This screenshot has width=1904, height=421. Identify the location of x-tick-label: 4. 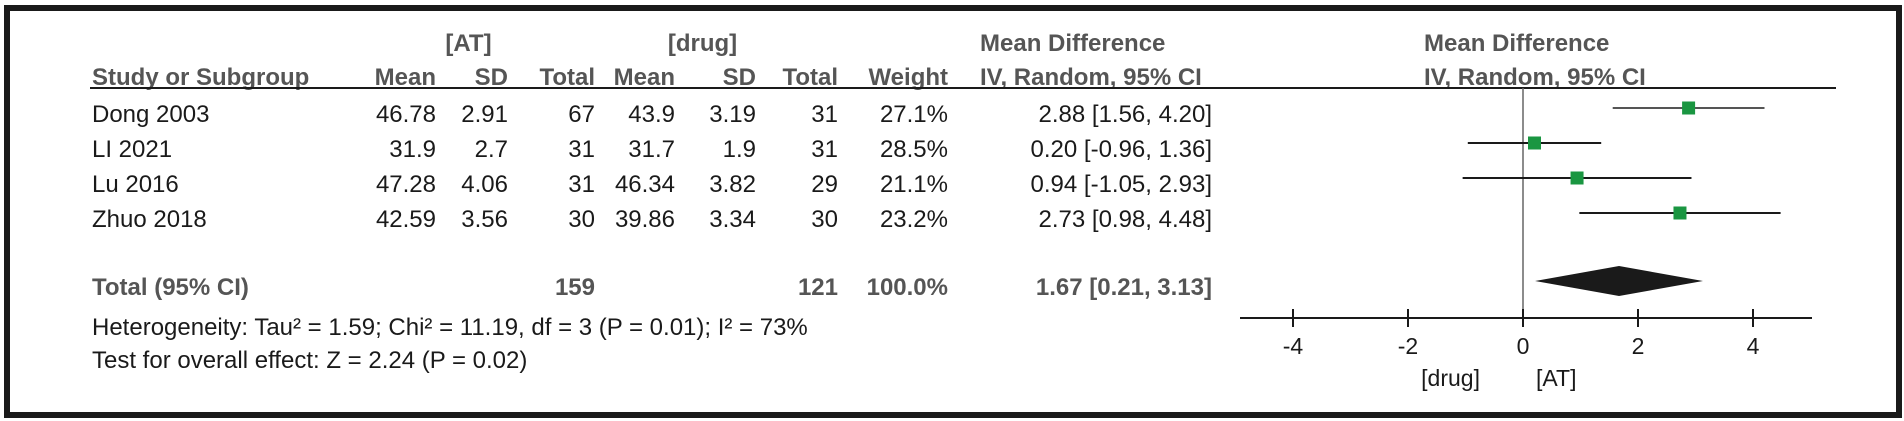
(1753, 346).